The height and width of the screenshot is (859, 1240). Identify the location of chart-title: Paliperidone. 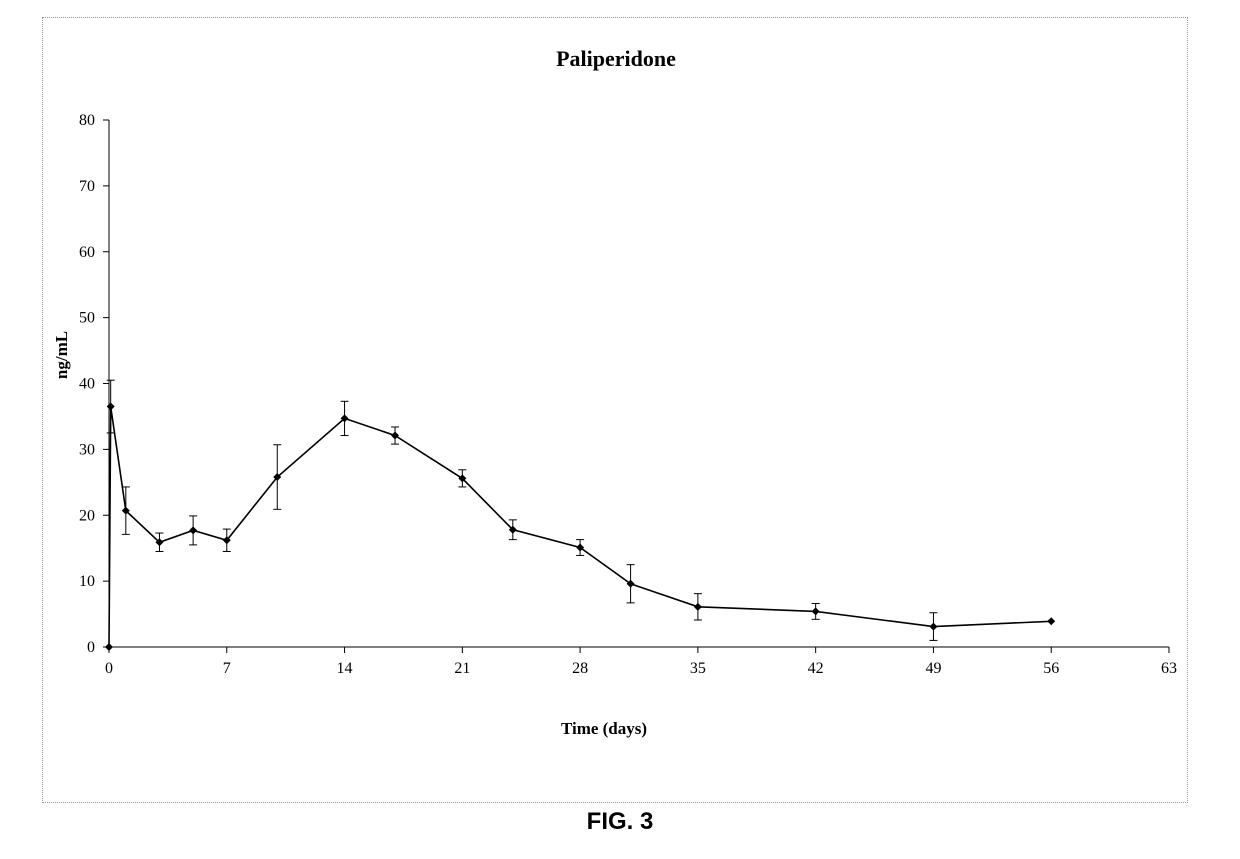
(616, 58).